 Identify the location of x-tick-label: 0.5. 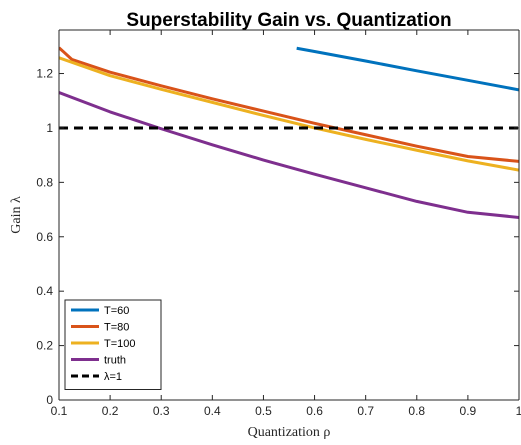
(263, 411).